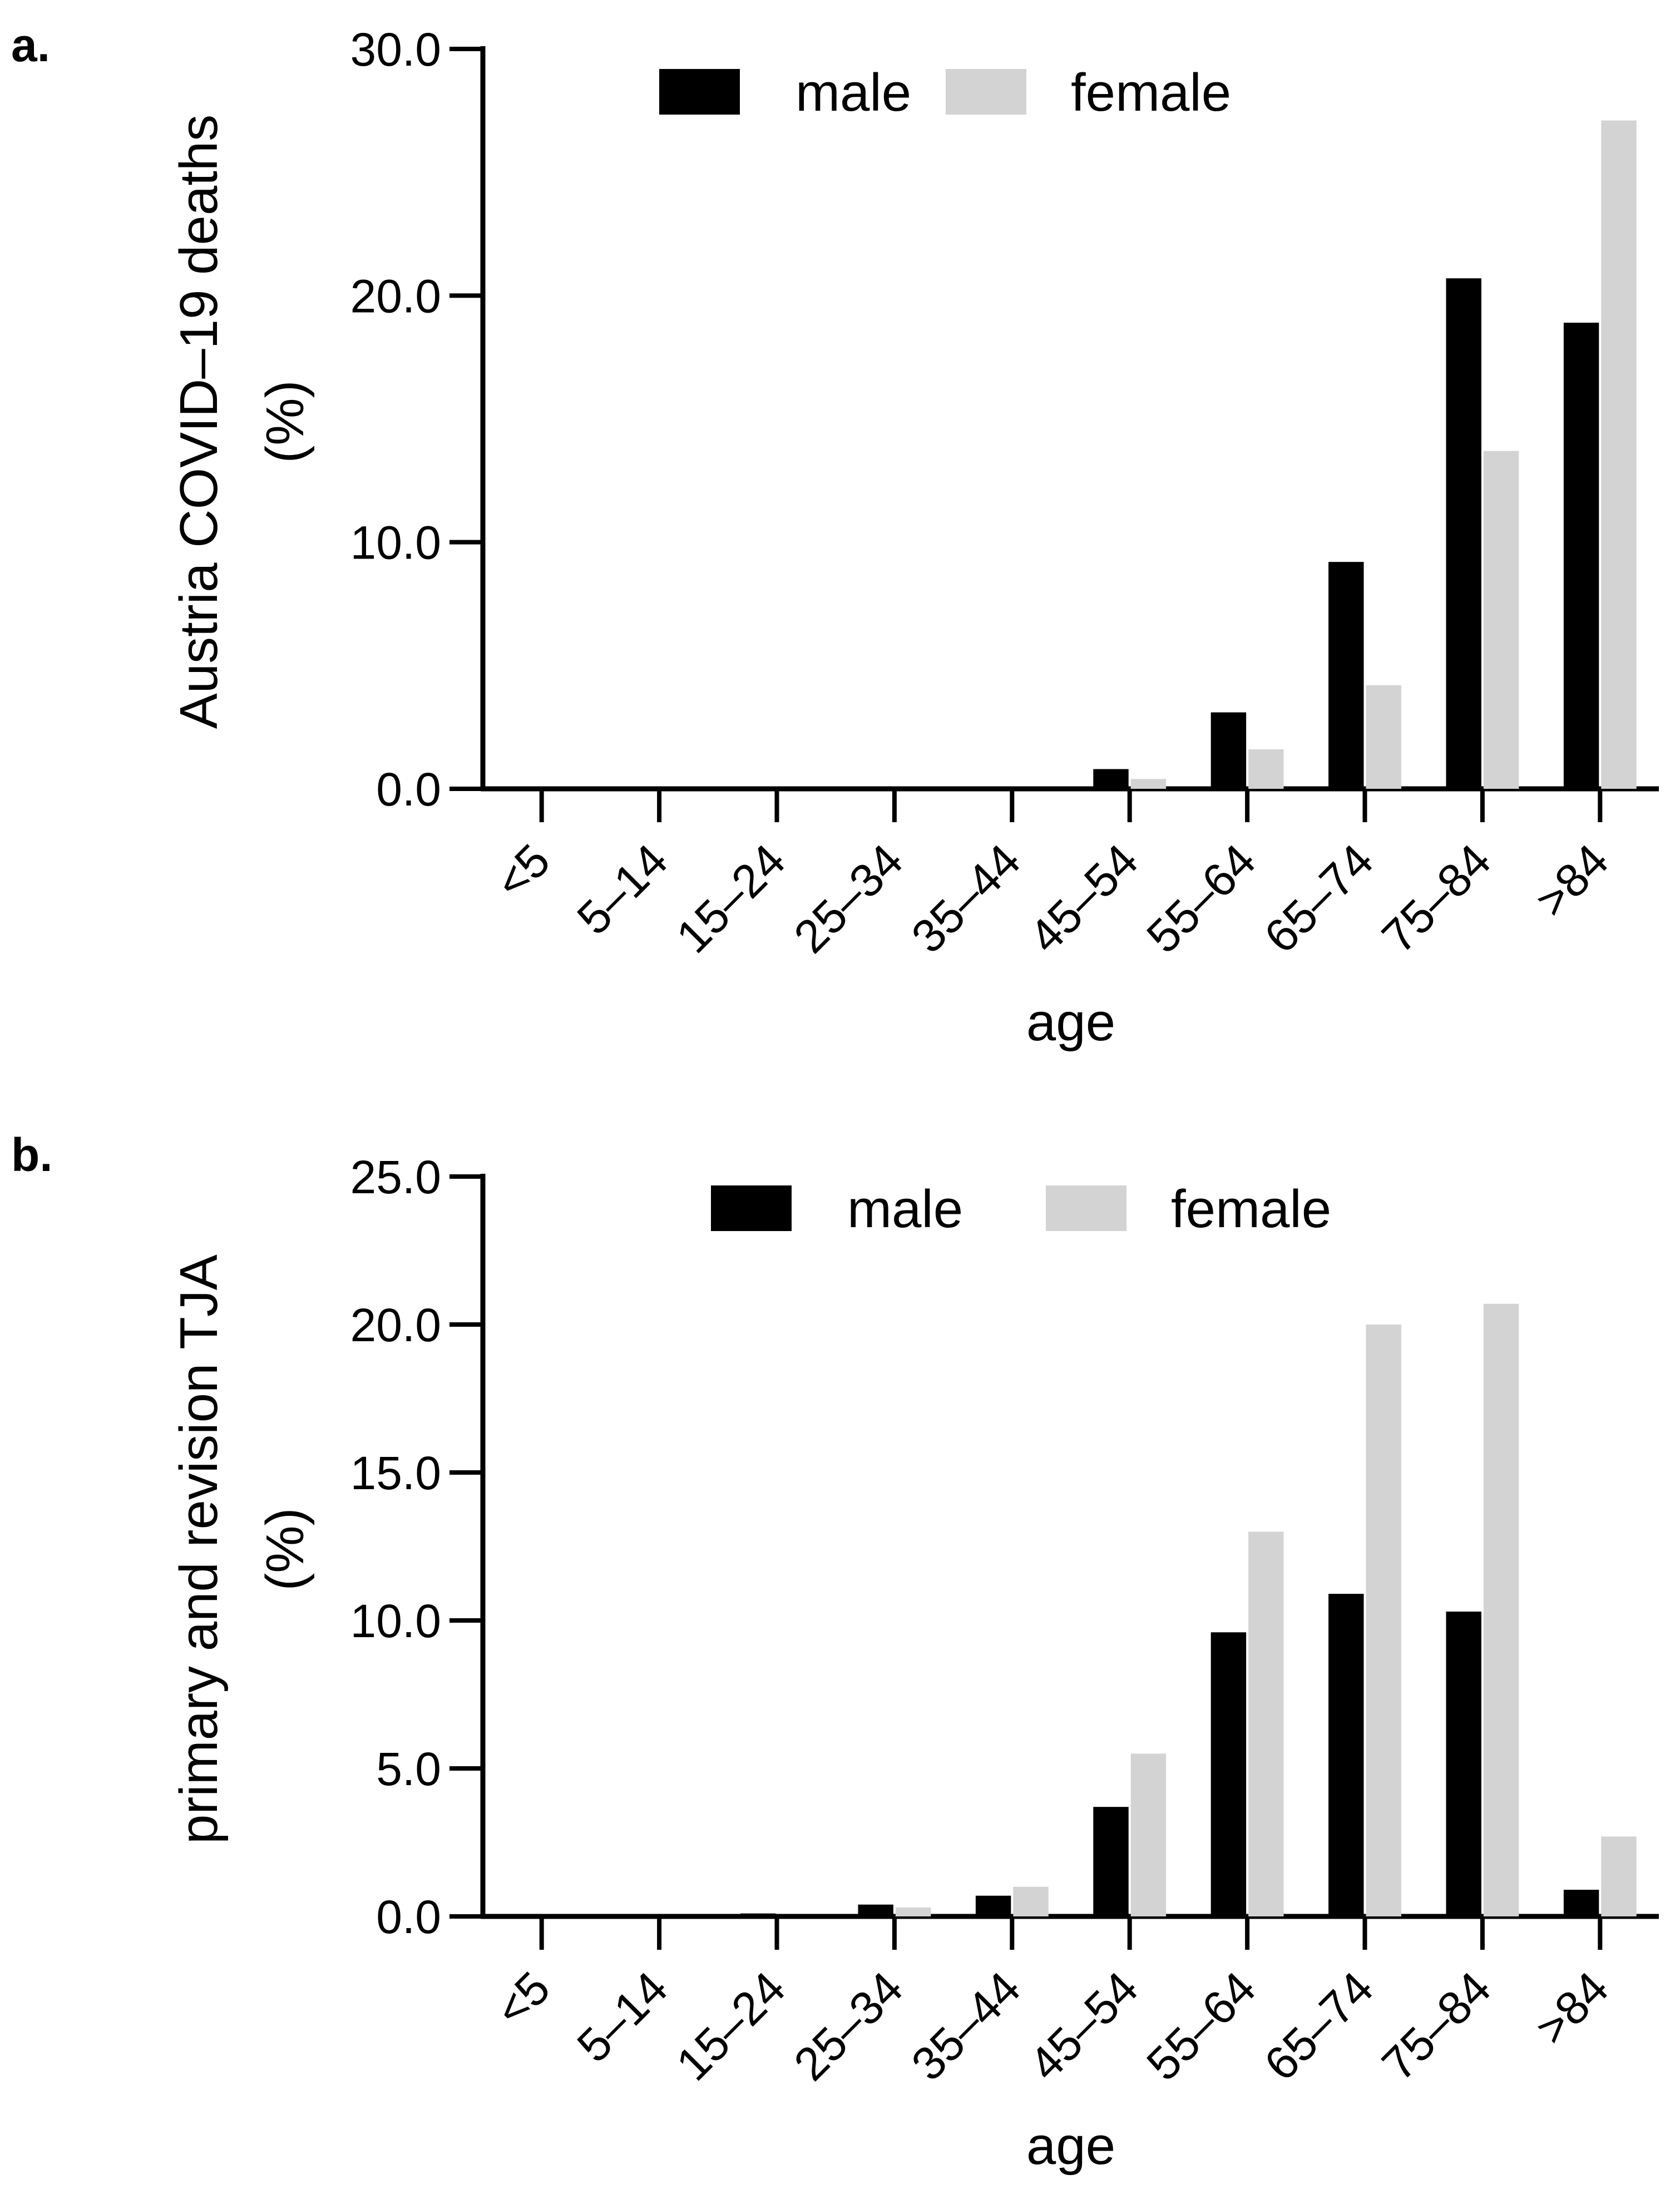 This screenshot has height=2194, width=1680. What do you see at coordinates (408, 1769) in the screenshot?
I see `y-tick-label: 5.0` at bounding box center [408, 1769].